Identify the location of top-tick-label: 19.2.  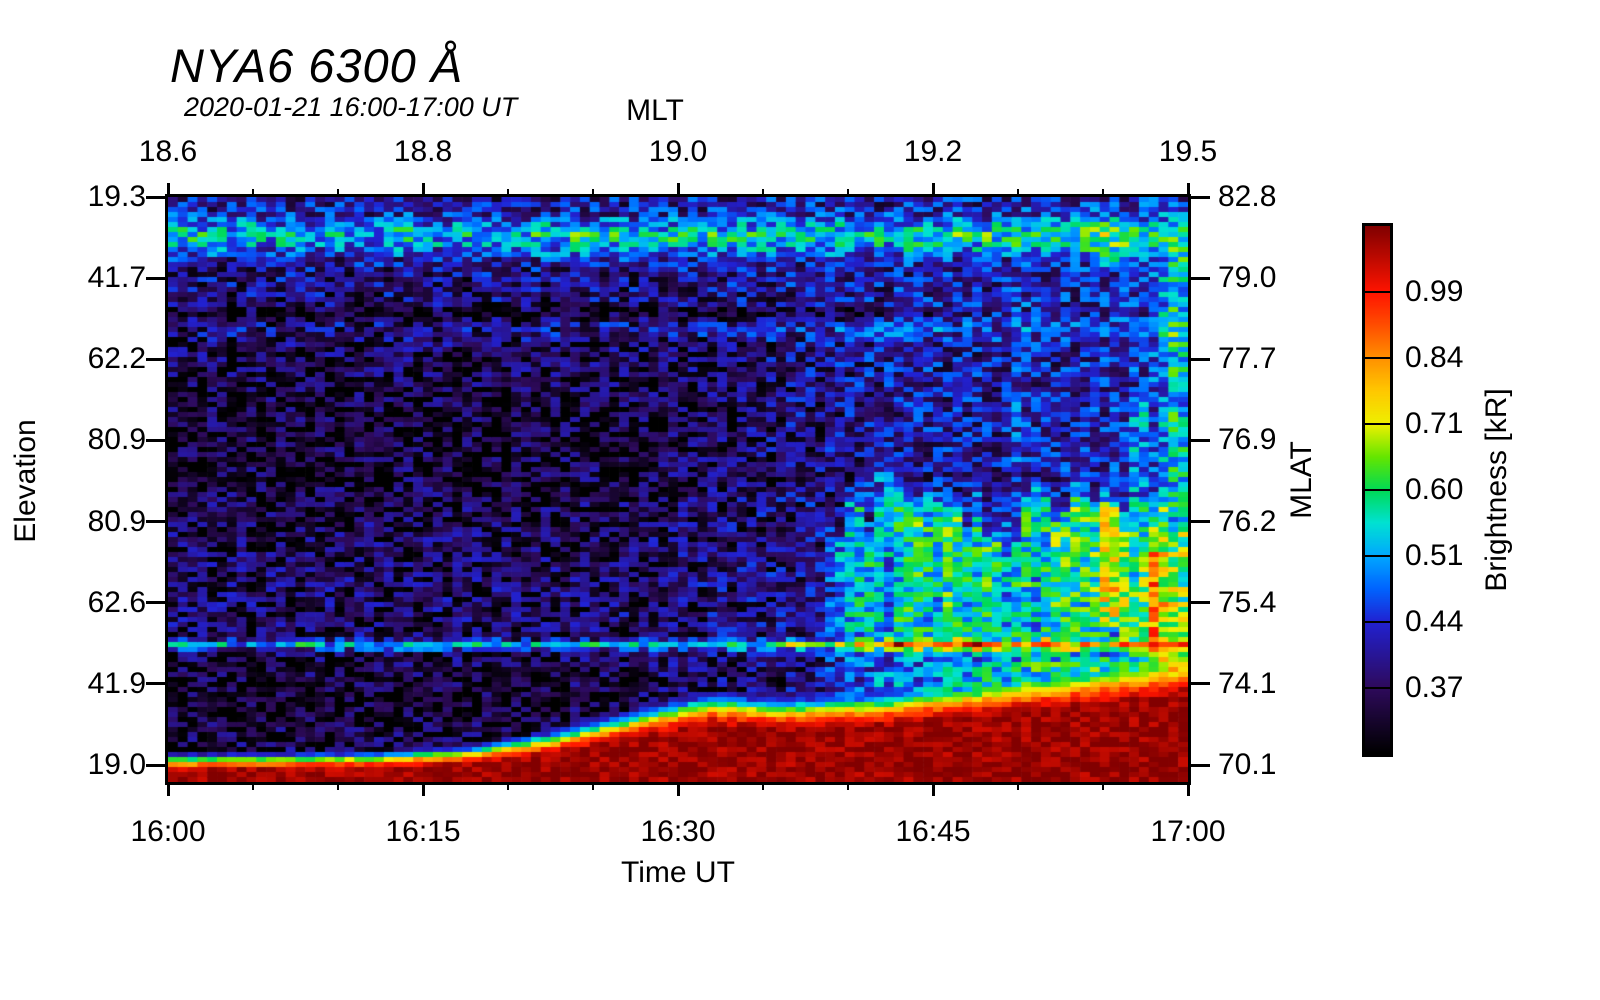
(933, 151).